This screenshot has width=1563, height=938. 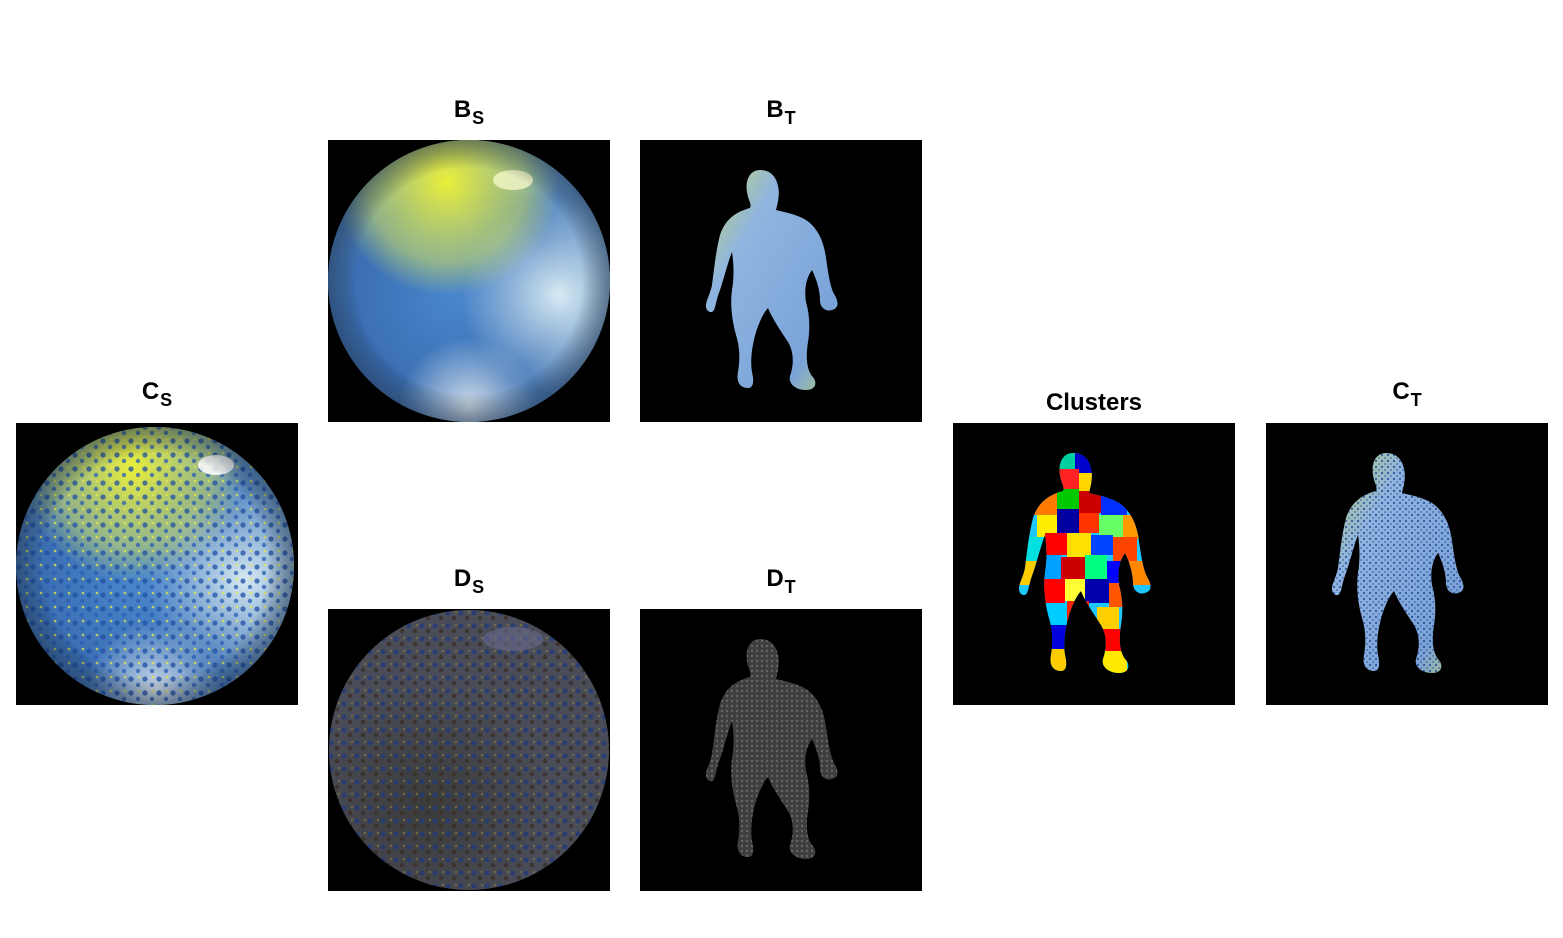 What do you see at coordinates (157, 394) in the screenshot?
I see `panel-title-cs: CS` at bounding box center [157, 394].